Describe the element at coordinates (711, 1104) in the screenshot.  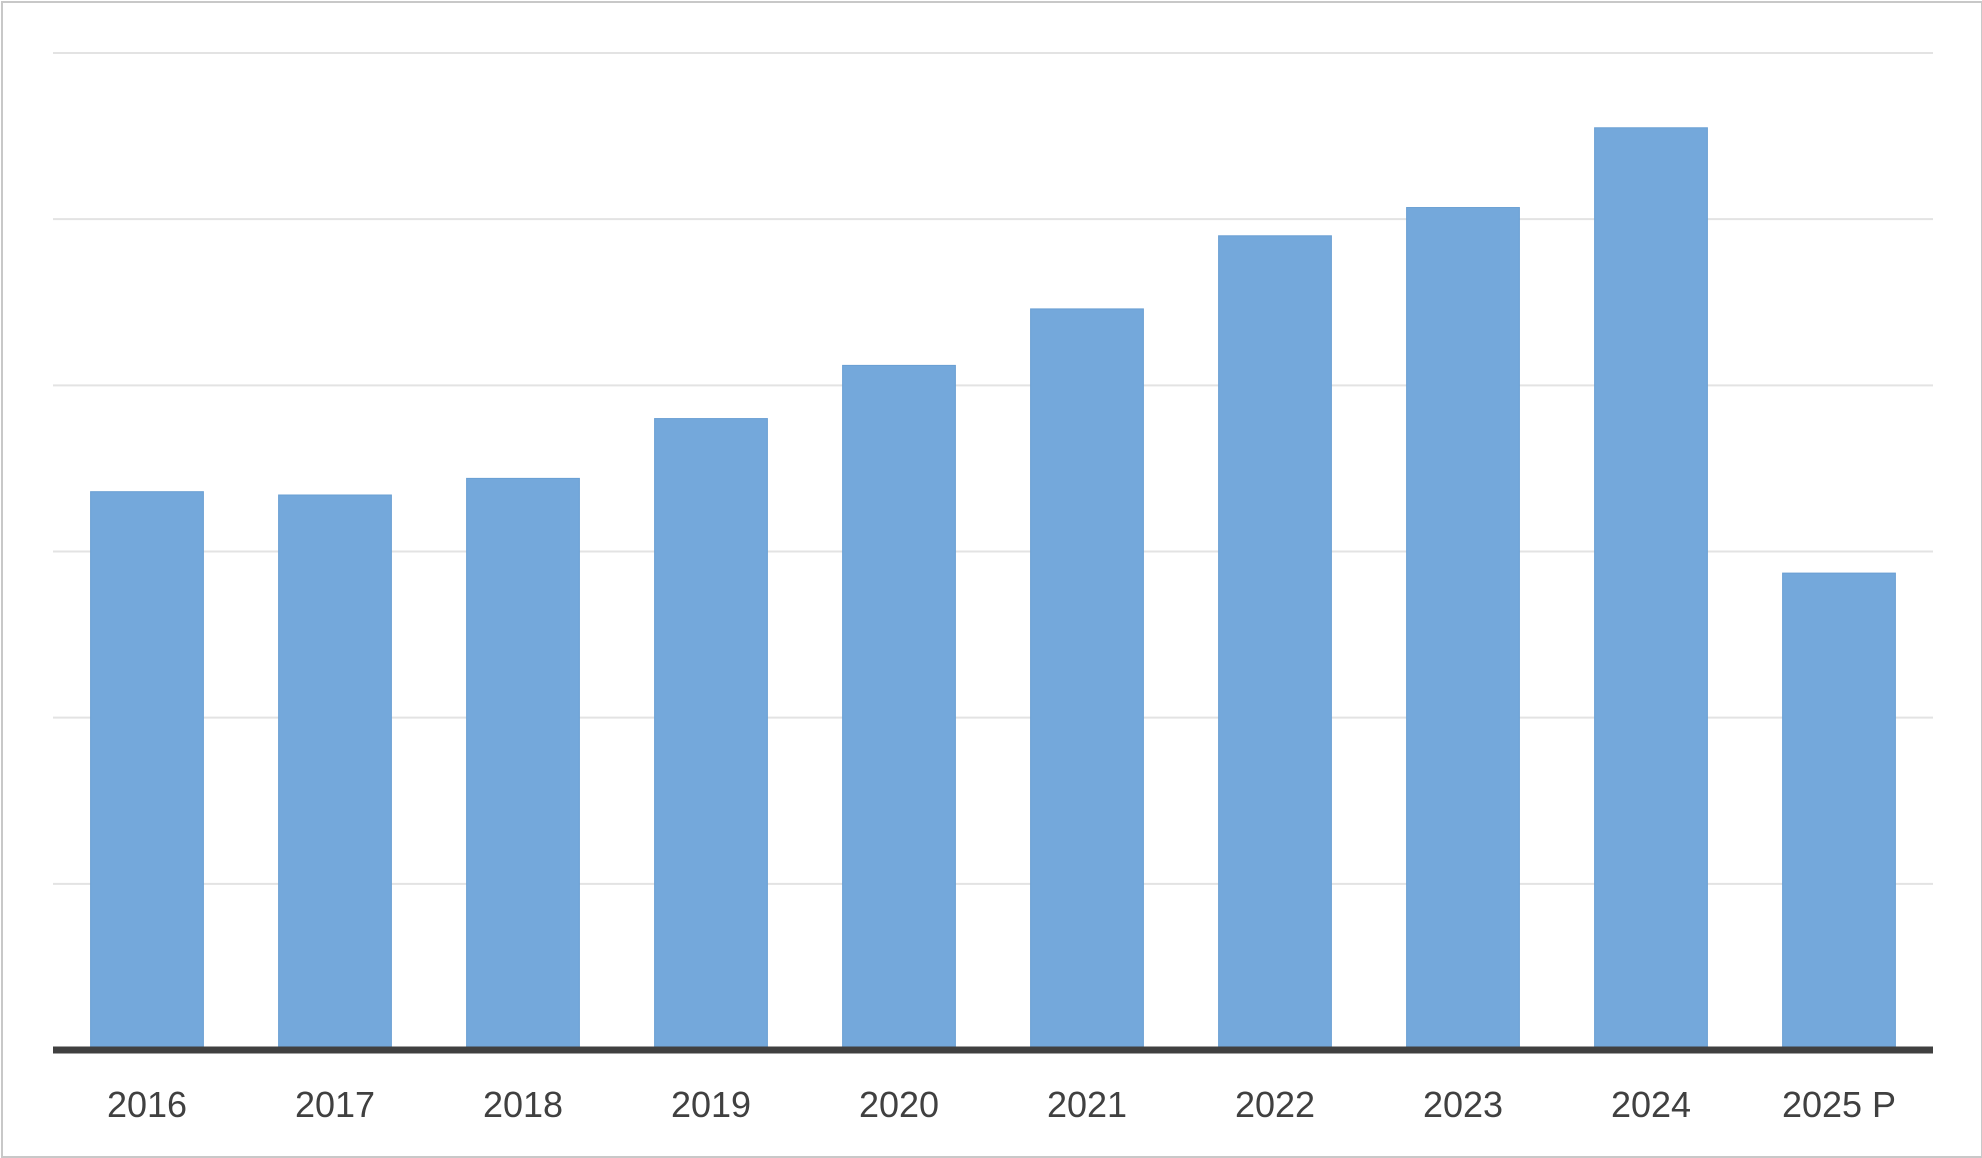
I see `x-tick-label-2019: 2019` at that location.